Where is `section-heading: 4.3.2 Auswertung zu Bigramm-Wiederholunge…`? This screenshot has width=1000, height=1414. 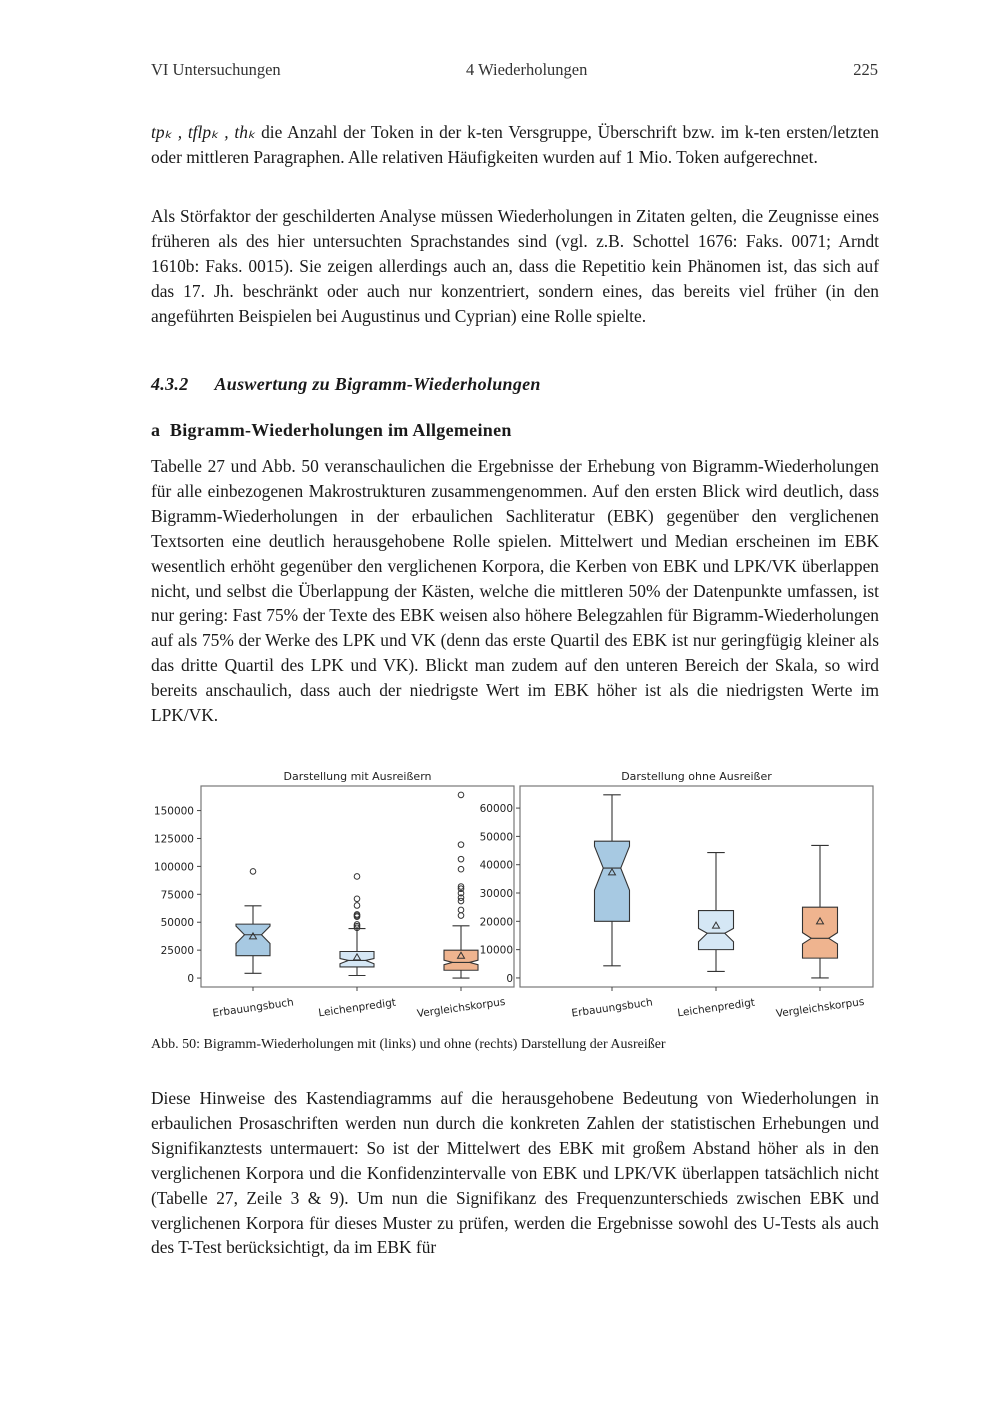
section-heading: 4.3.2 Auswertung zu Bigramm-Wiederholunge… is located at coordinates (346, 384).